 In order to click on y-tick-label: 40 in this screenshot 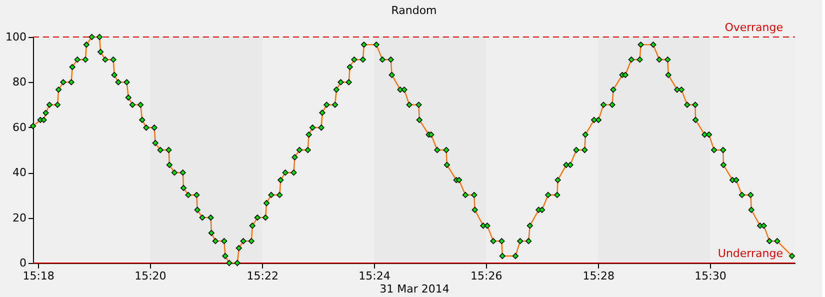, I will do `click(19, 173)`.